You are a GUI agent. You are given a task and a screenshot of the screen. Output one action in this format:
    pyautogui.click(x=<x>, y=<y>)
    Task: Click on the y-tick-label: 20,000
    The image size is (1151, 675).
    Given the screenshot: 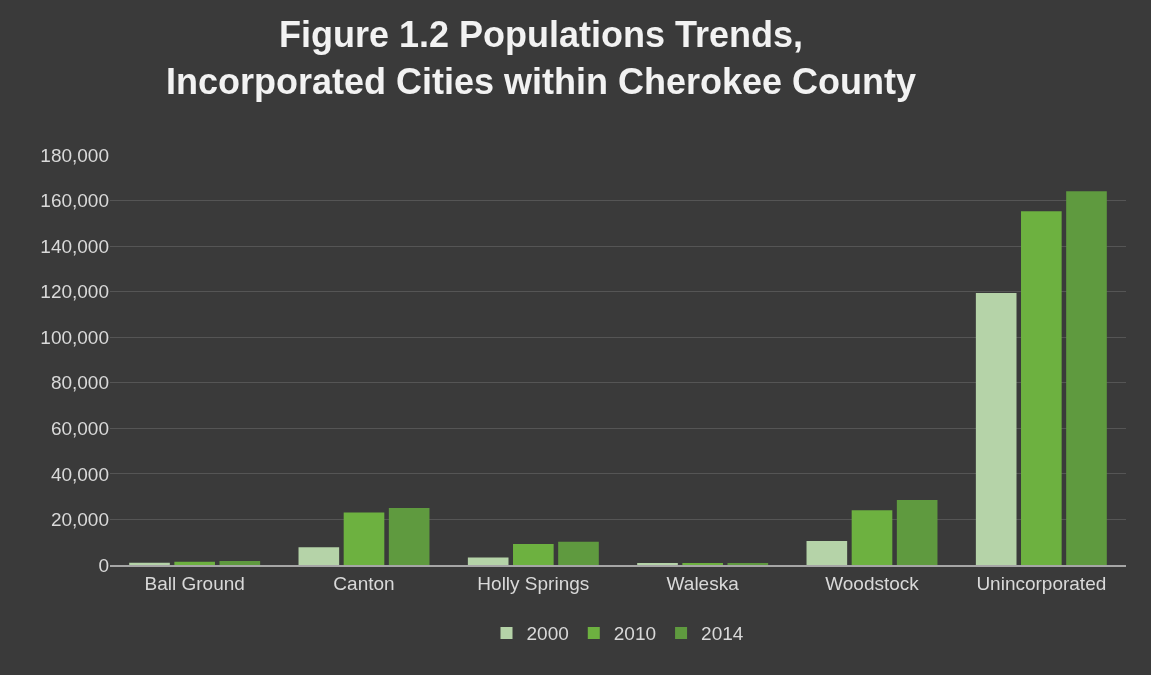 What is the action you would take?
    pyautogui.click(x=79, y=520)
    